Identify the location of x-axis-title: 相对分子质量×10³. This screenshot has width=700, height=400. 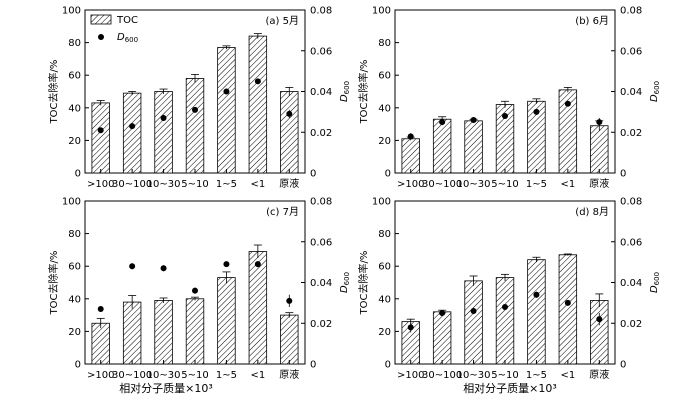
(166, 388).